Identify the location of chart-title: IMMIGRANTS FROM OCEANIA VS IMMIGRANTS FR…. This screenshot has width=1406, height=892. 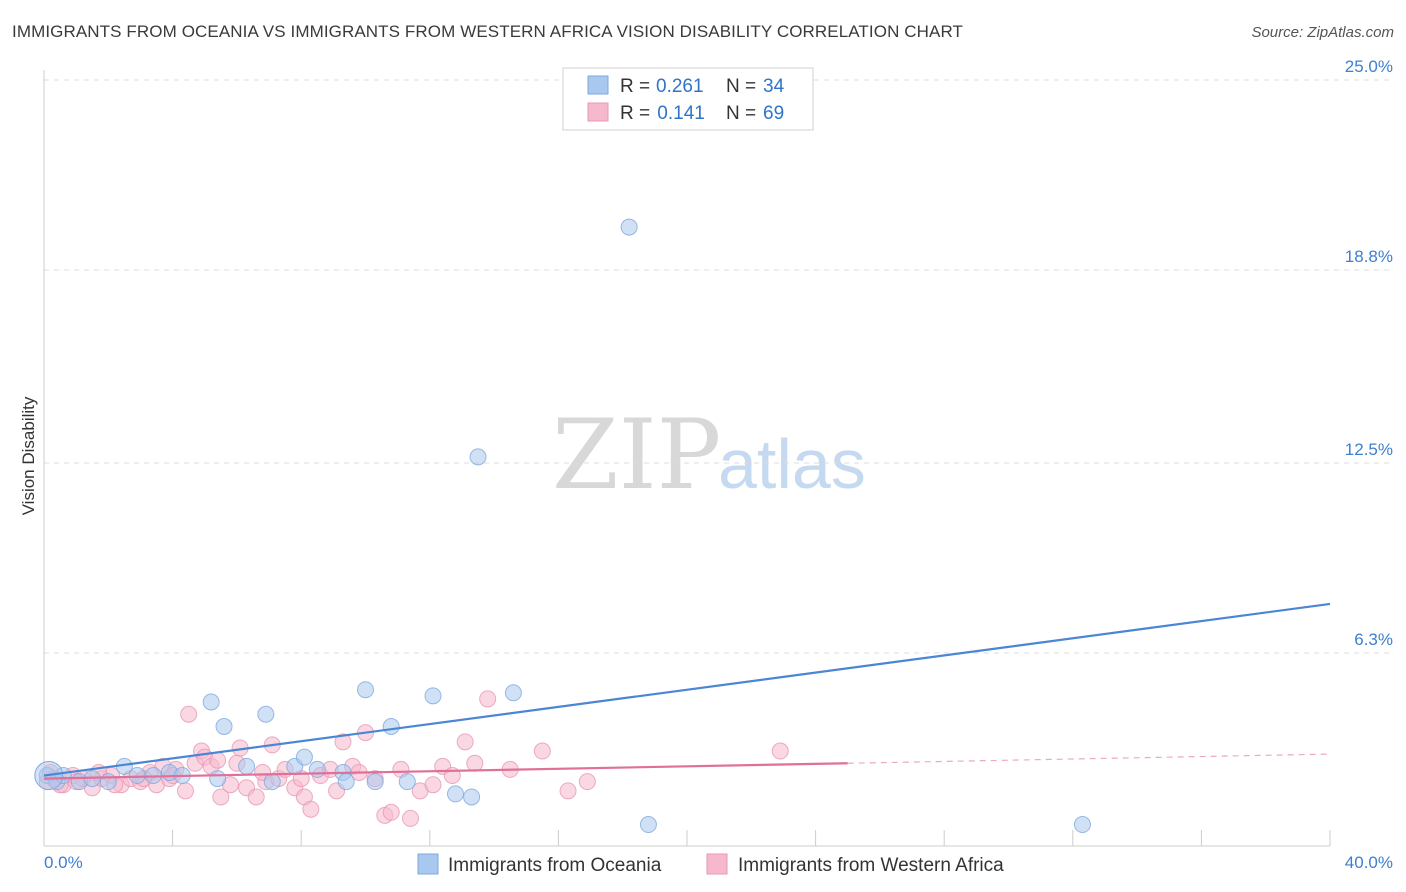
(488, 31).